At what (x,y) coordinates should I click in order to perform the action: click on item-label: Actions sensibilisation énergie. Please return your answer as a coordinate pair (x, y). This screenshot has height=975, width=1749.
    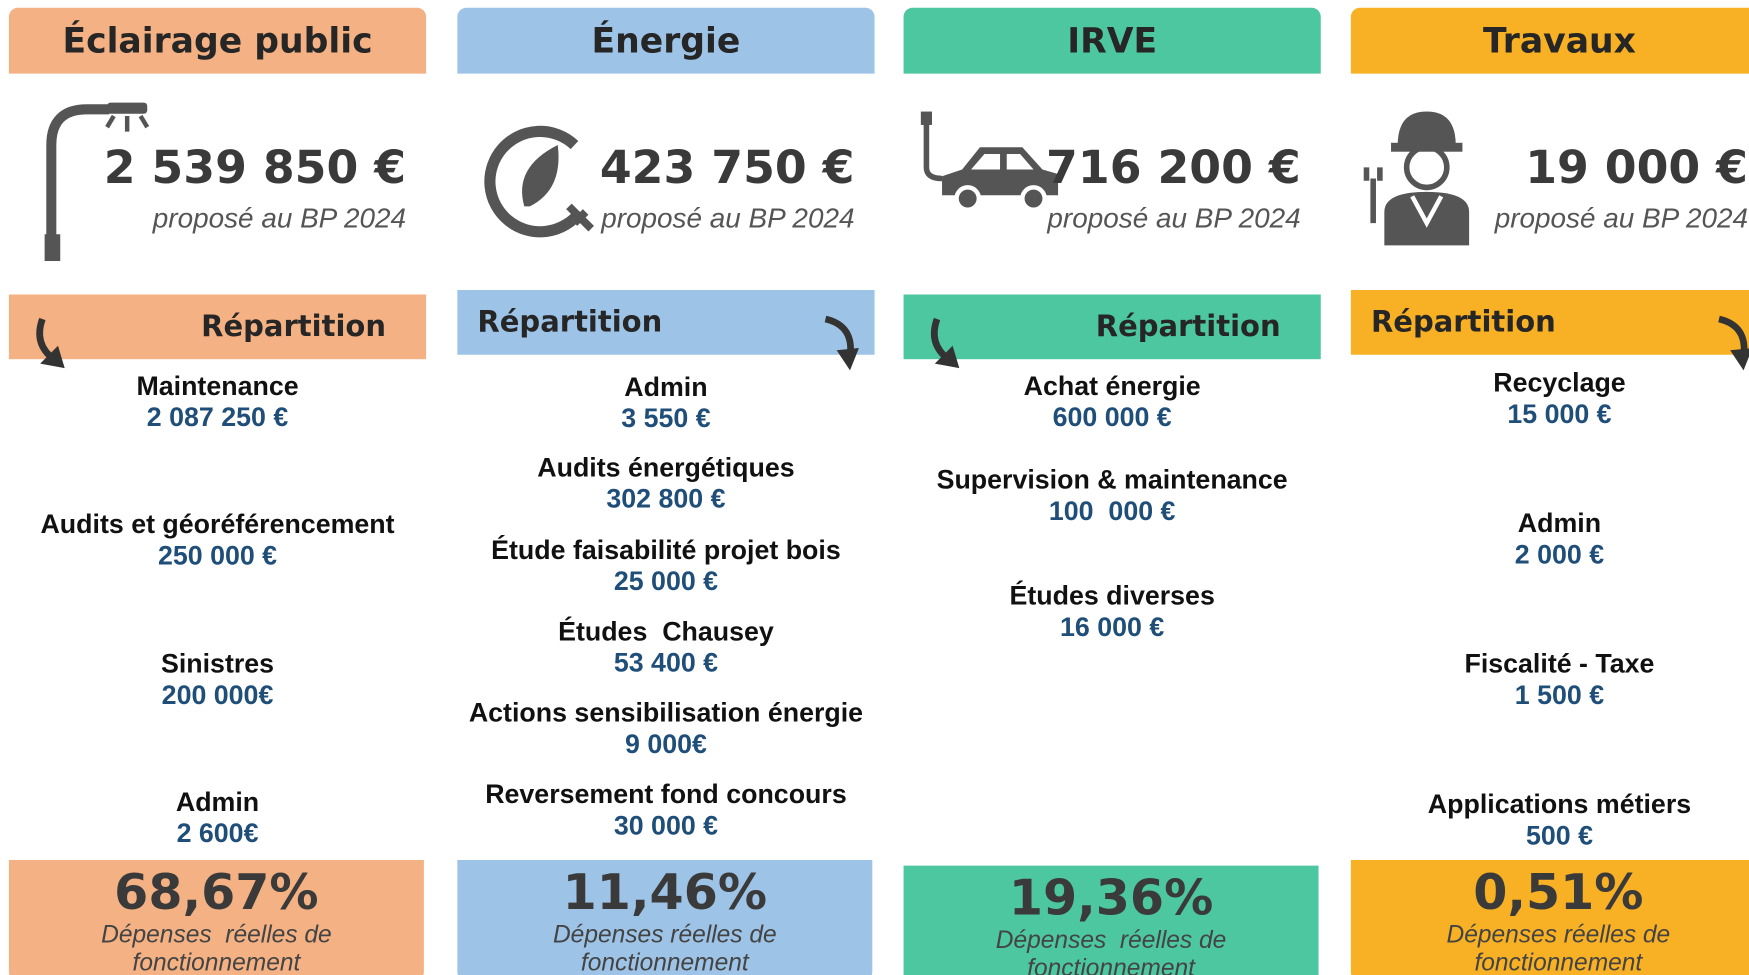
    Looking at the image, I should click on (666, 713).